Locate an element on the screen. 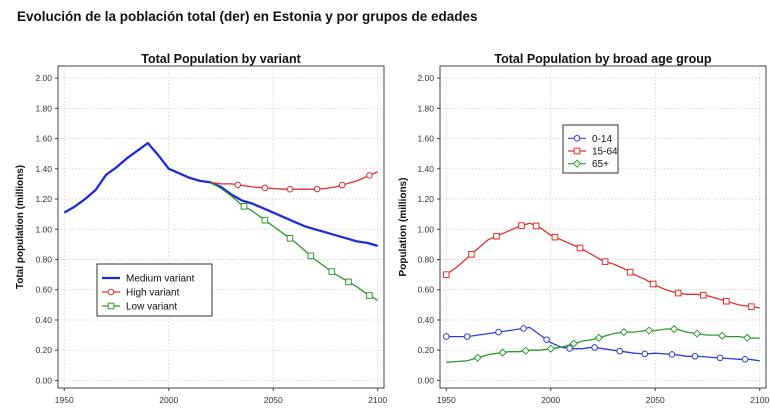 Image resolution: width=770 pixels, height=420 pixels. y-tick-label: 0.00 is located at coordinates (425, 380).